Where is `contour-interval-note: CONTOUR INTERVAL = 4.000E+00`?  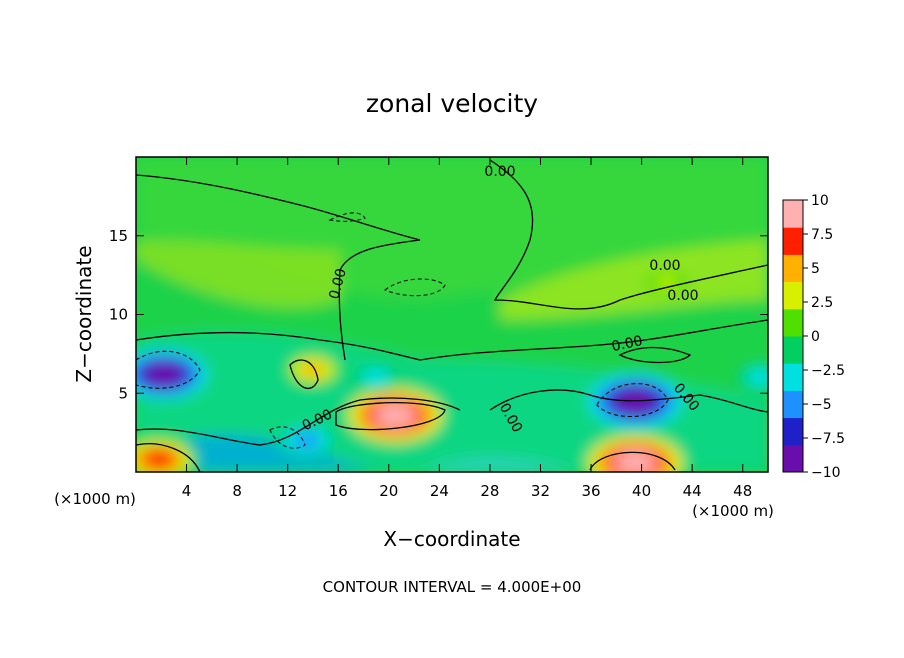
contour-interval-note: CONTOUR INTERVAL = 4.000E+00 is located at coordinates (452, 587).